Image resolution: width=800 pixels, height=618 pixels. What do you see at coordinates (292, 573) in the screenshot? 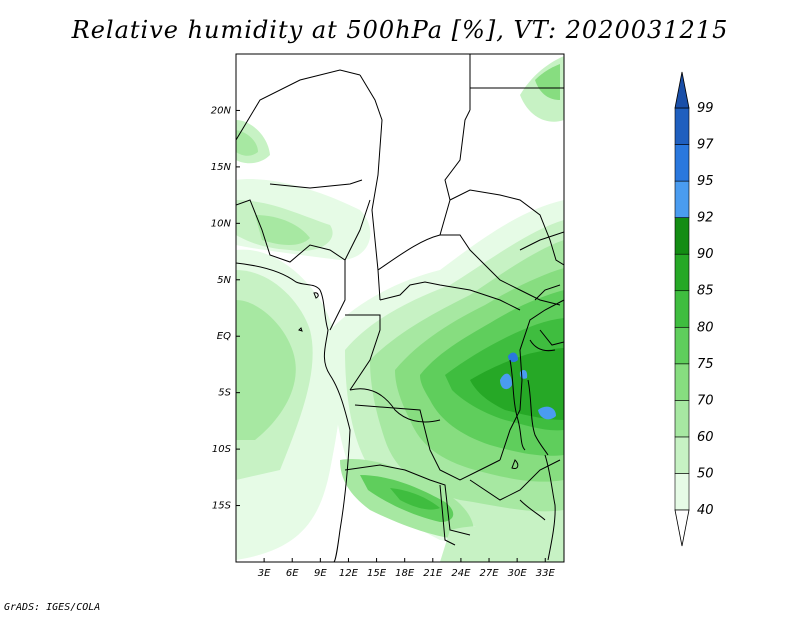
I see `lon-label: 6E` at bounding box center [292, 573].